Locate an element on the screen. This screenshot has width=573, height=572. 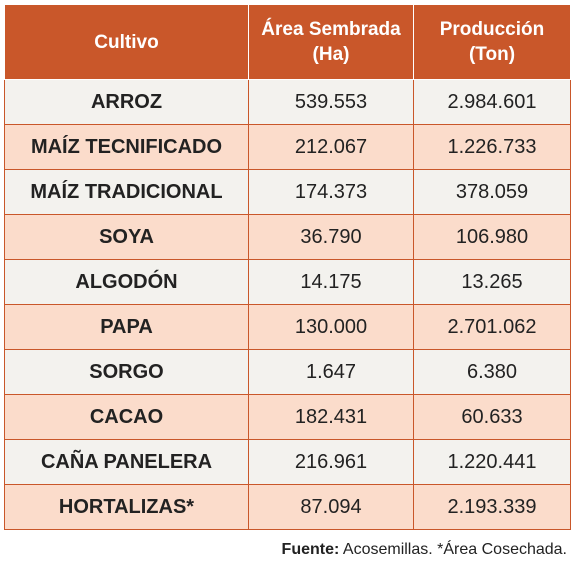
area-value: 87.094 is located at coordinates (331, 507).